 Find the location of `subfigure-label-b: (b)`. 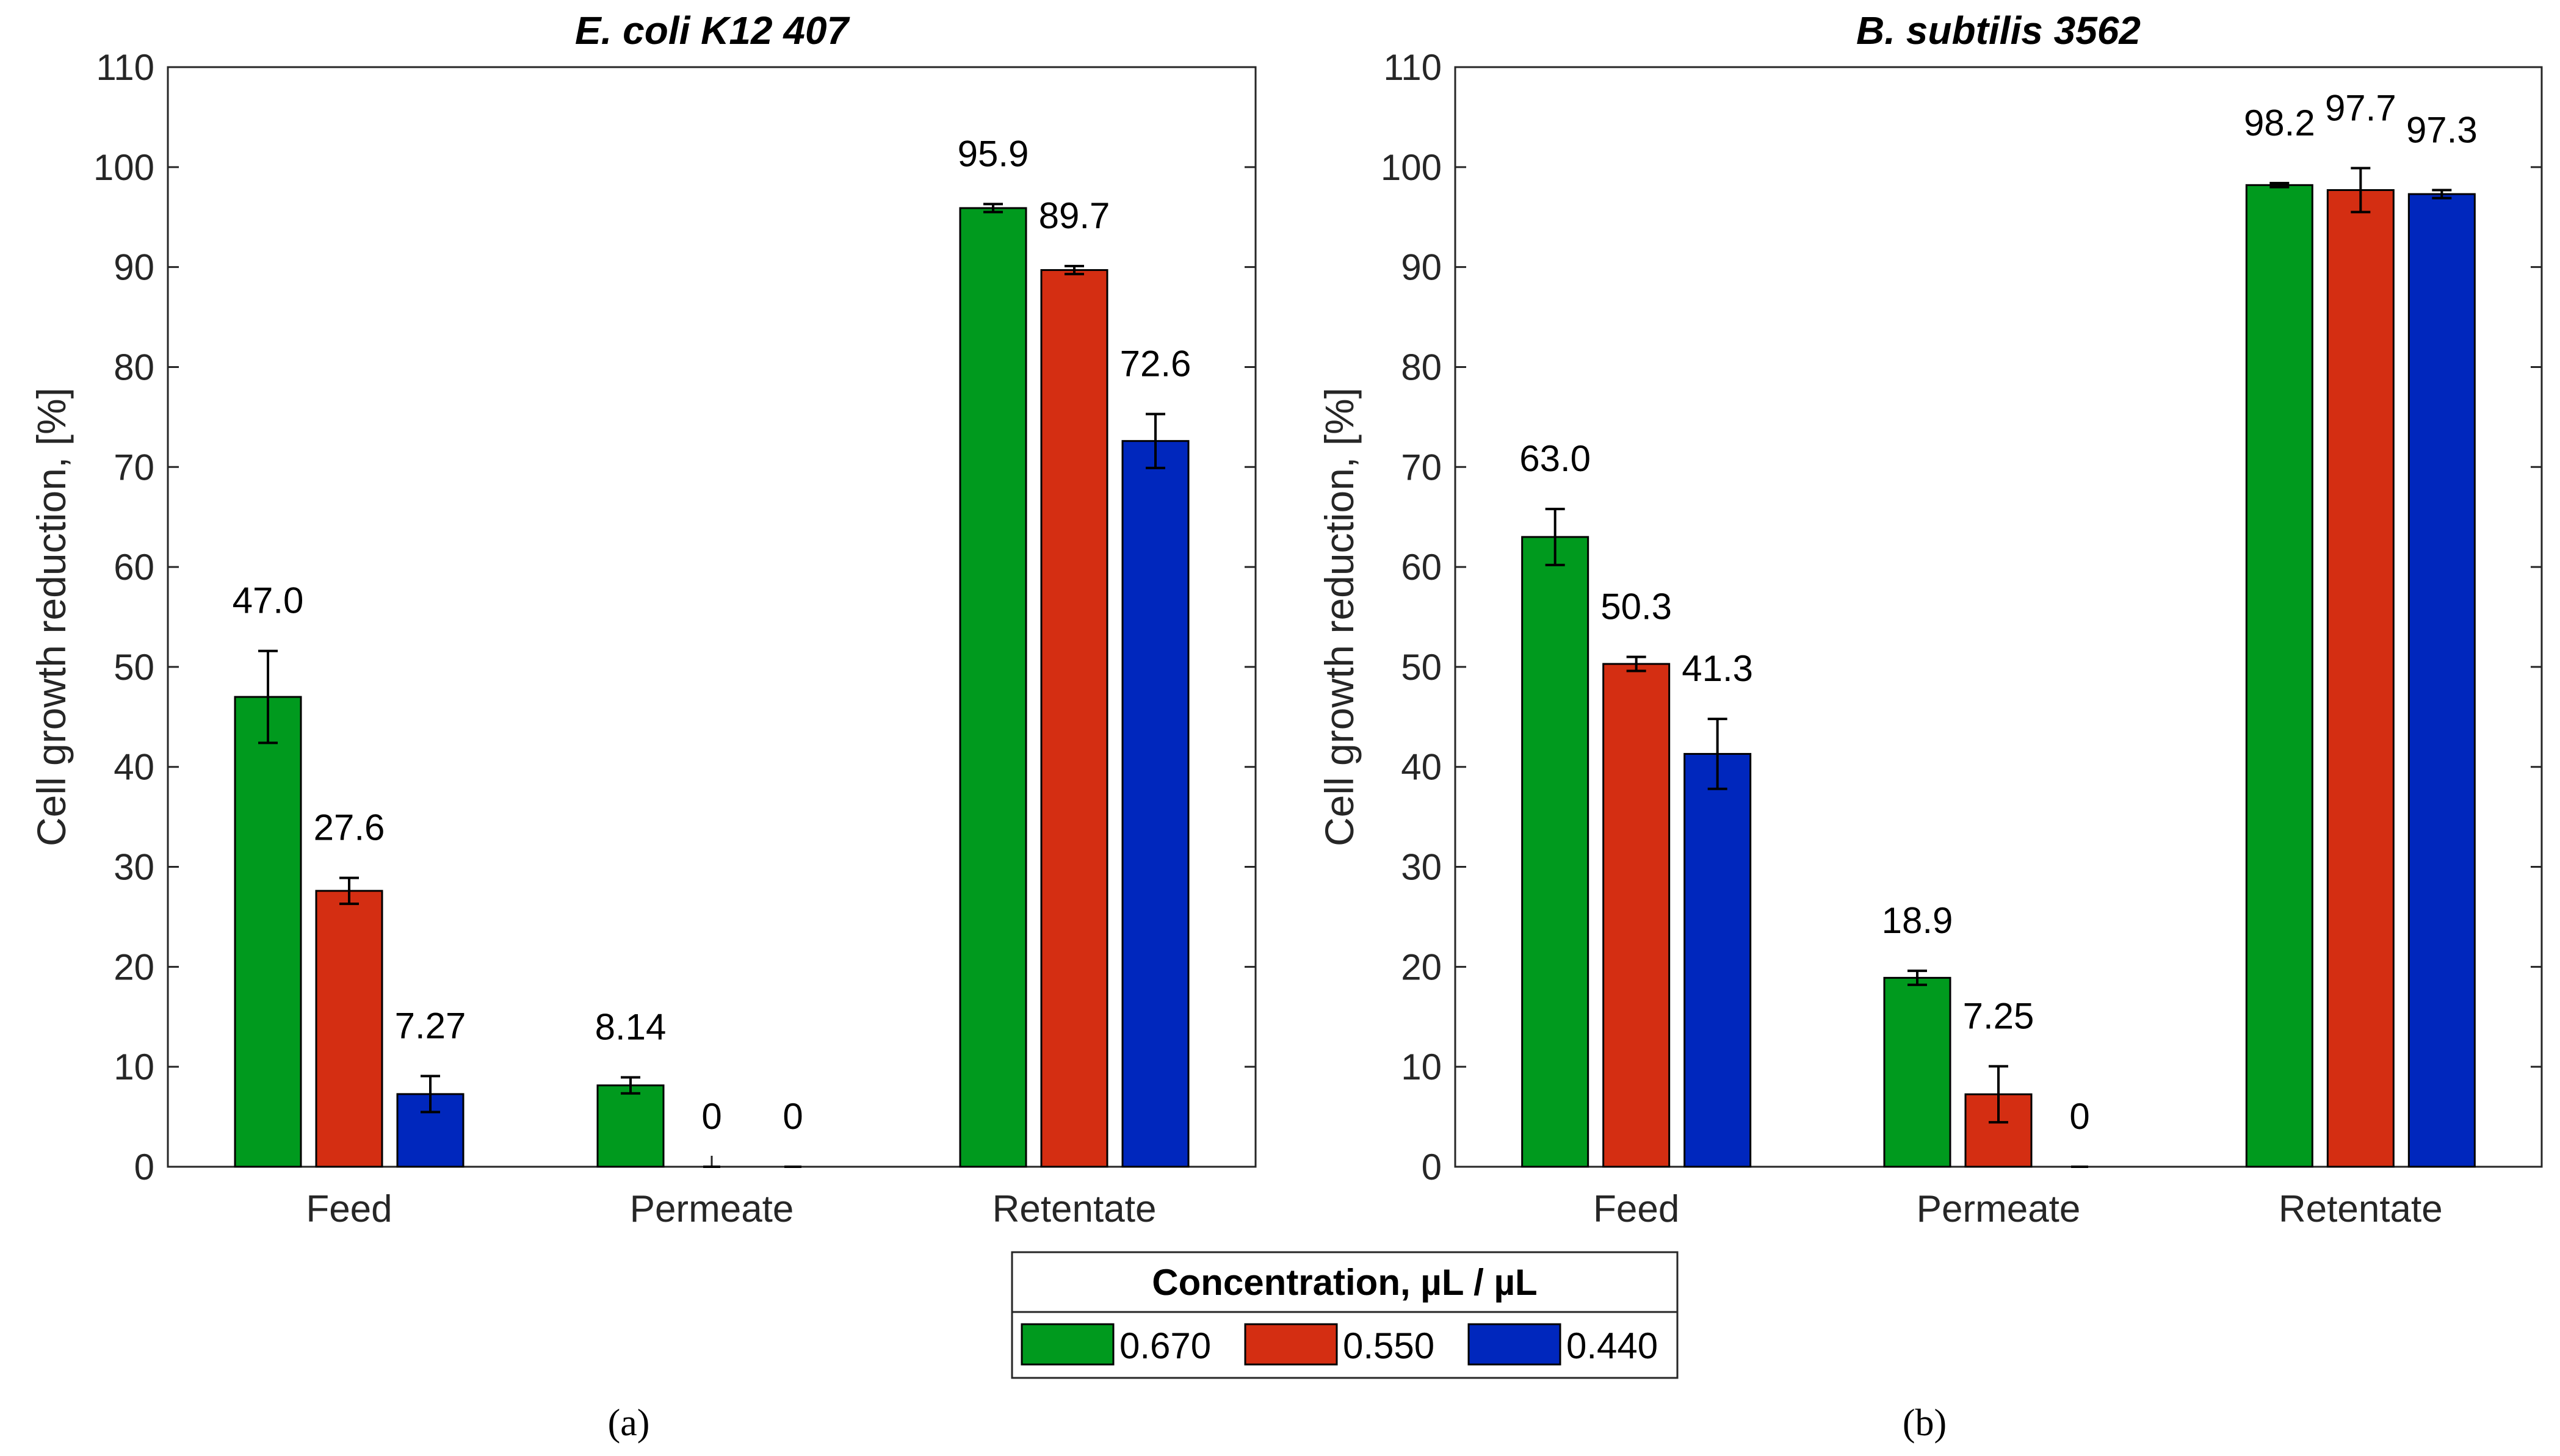

subfigure-label-b: (b) is located at coordinates (1925, 1423).